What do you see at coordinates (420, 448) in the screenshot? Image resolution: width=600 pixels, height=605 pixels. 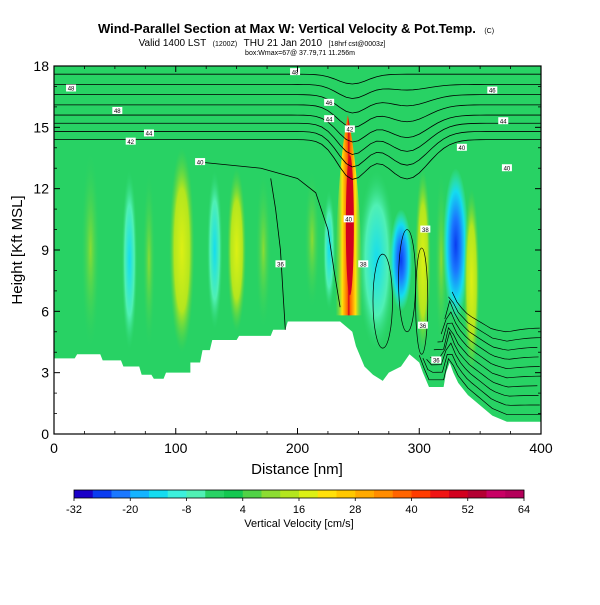 I see `x-tick-label: 300` at bounding box center [420, 448].